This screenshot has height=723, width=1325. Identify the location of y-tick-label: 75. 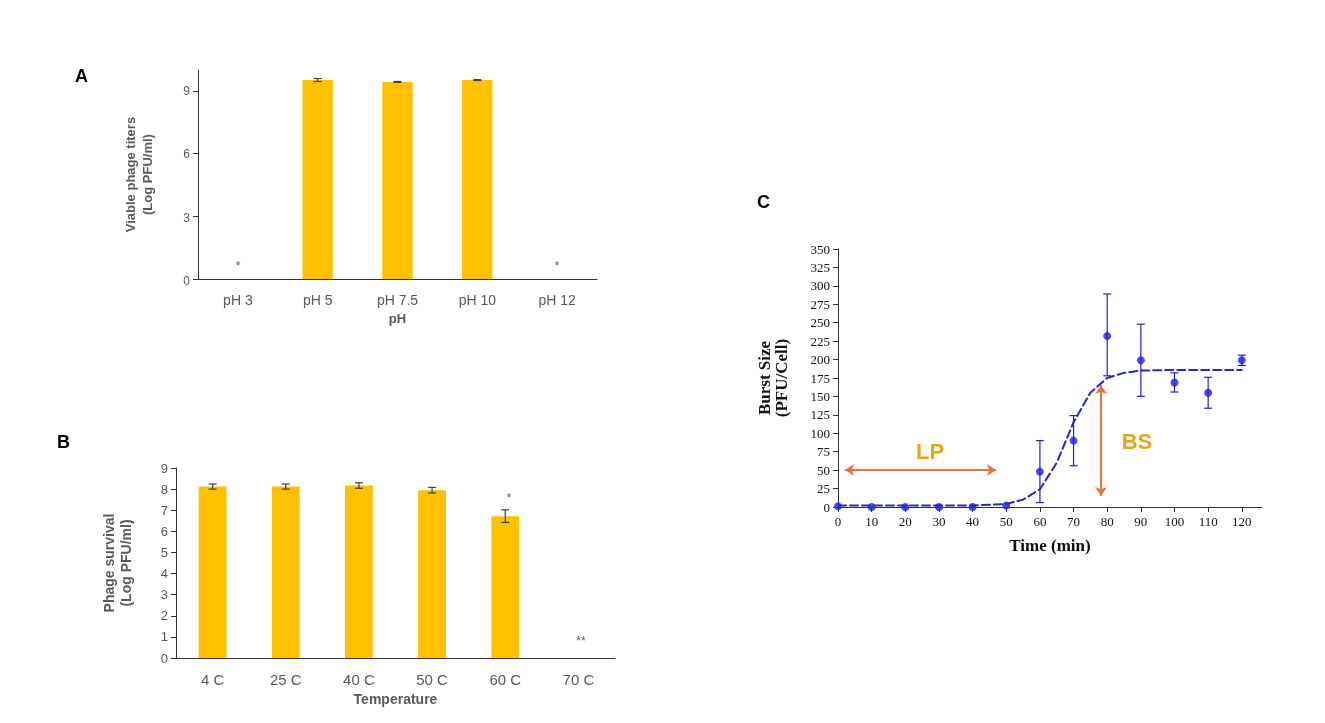
(823, 452).